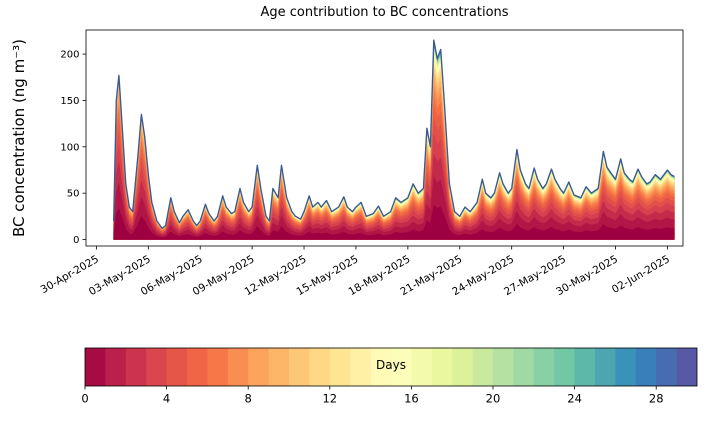 The image size is (711, 425). Describe the element at coordinates (411, 399) in the screenshot. I see `svg-text: 16` at that location.